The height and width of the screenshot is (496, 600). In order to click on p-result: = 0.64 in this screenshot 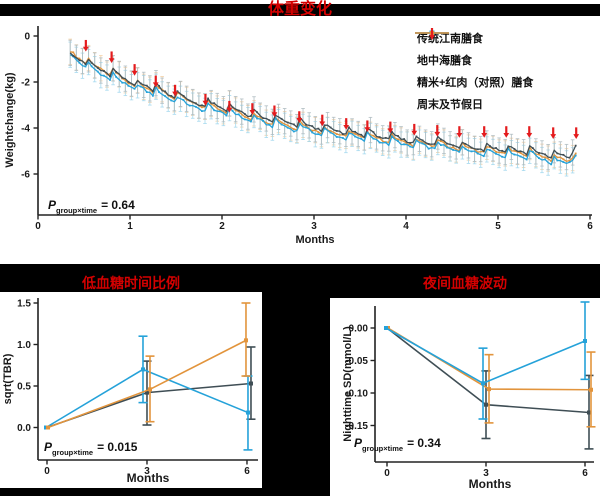, I will do `click(118, 205)`.